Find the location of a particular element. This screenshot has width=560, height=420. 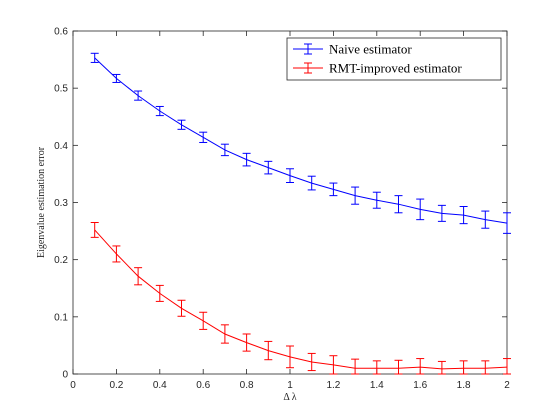

x-tick-label: 1.2 is located at coordinates (333, 385).